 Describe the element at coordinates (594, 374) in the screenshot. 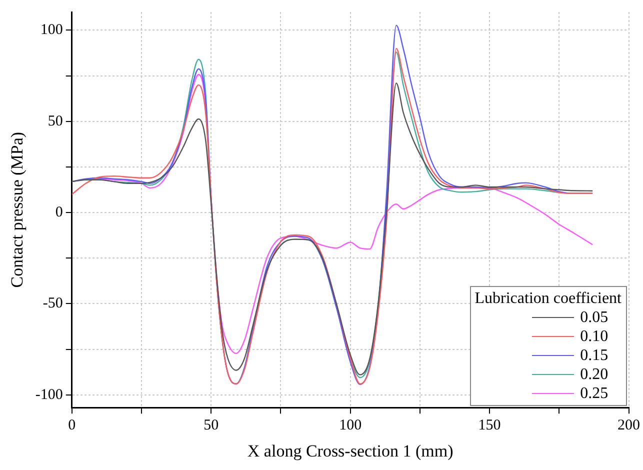

I see `legend-label: 0.20` at that location.